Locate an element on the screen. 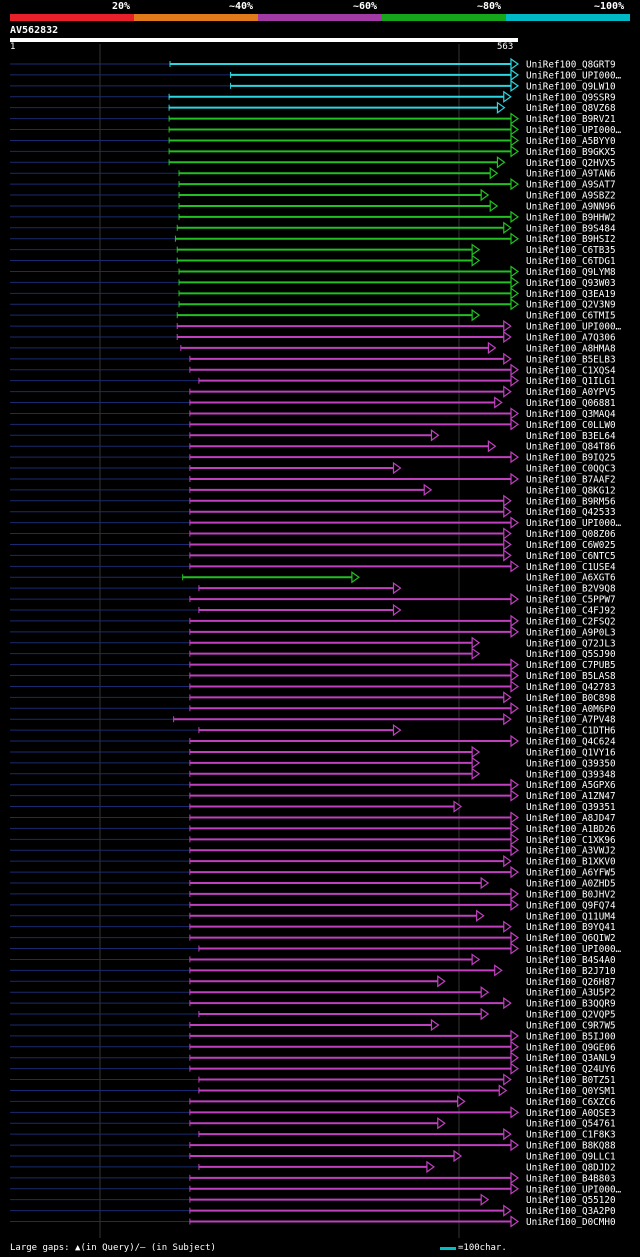 The height and width of the screenshot is (1257, 640). hit-row: UniRef100_Q1VY16 is located at coordinates (313, 751).